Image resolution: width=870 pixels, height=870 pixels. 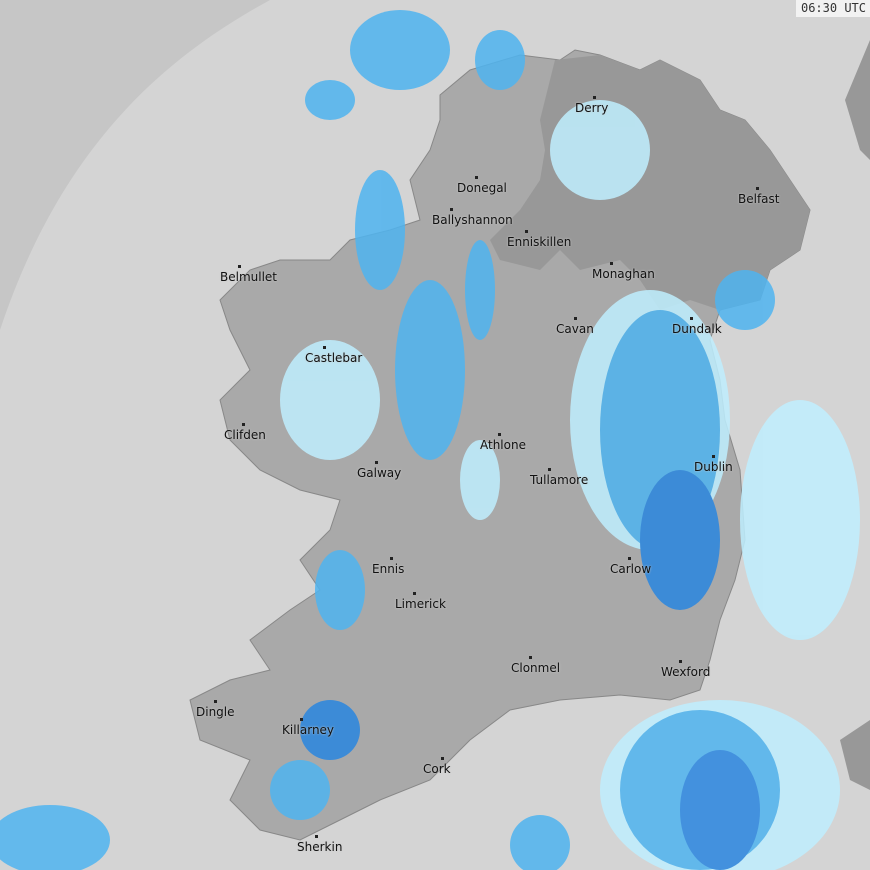 What do you see at coordinates (592, 108) in the screenshot?
I see `city-label: Derry` at bounding box center [592, 108].